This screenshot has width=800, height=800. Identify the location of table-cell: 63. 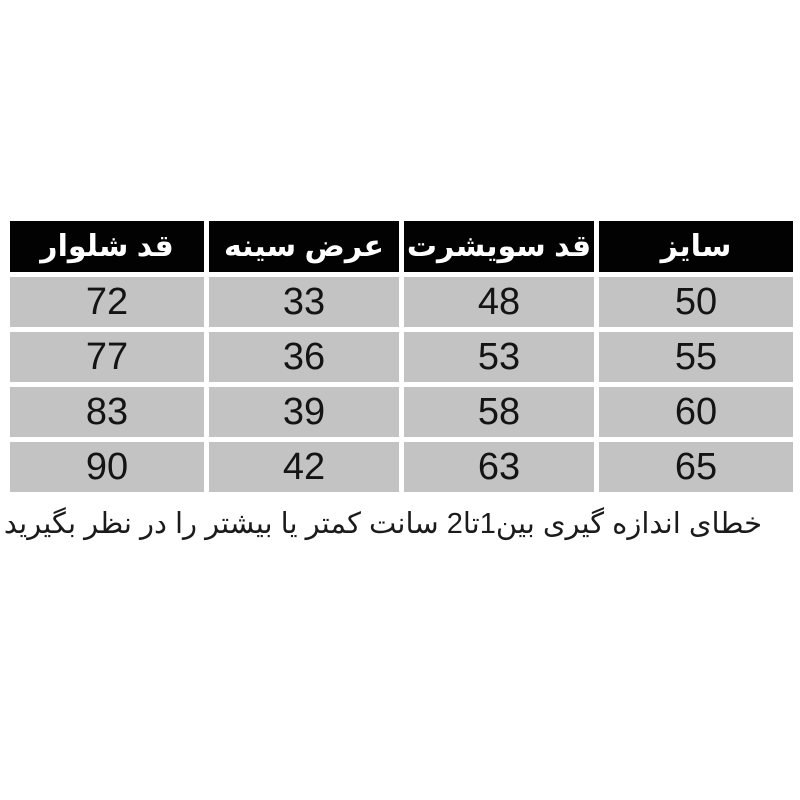
(499, 467).